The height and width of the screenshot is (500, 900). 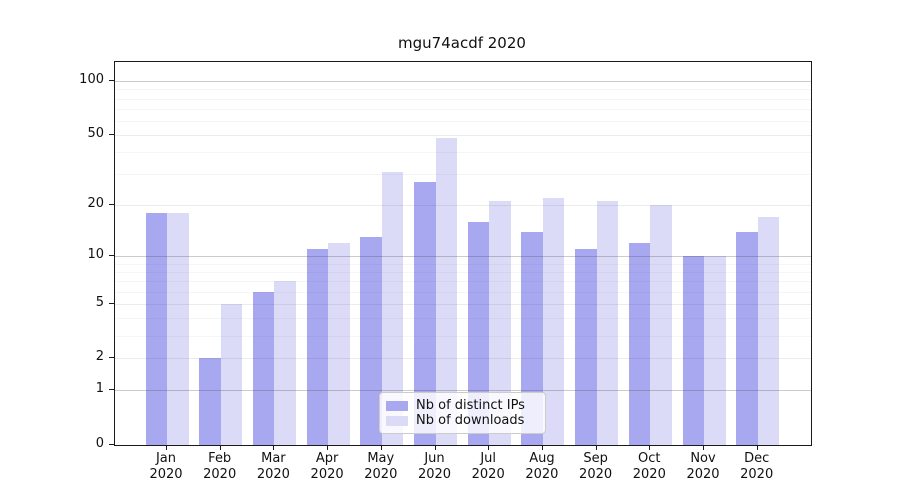 What do you see at coordinates (397, 420) in the screenshot?
I see `legend-swatch-downloads` at bounding box center [397, 420].